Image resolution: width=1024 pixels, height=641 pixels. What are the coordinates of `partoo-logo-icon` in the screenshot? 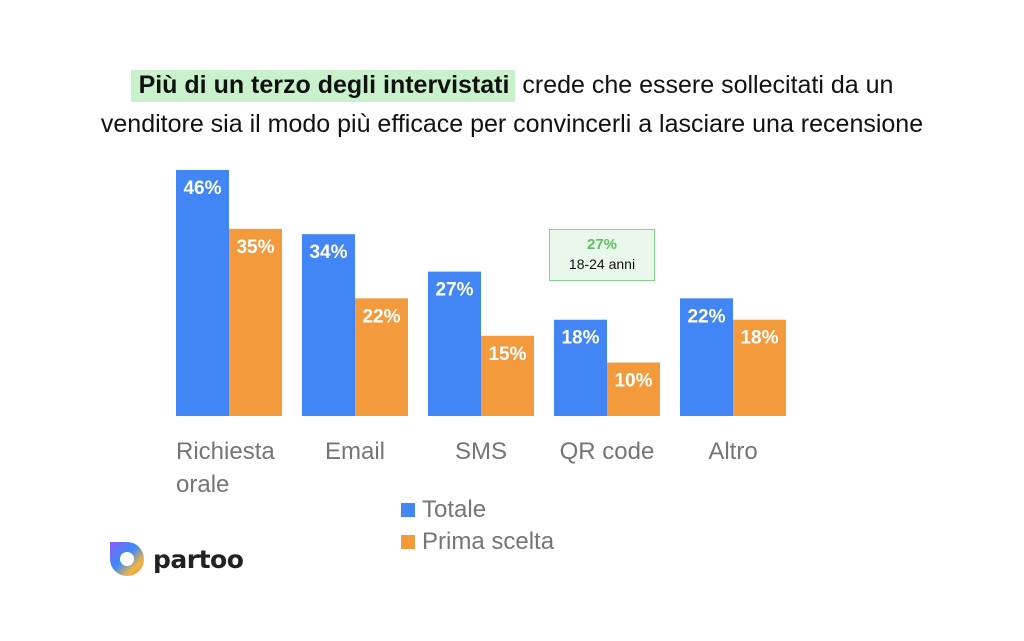 It's located at (127, 559).